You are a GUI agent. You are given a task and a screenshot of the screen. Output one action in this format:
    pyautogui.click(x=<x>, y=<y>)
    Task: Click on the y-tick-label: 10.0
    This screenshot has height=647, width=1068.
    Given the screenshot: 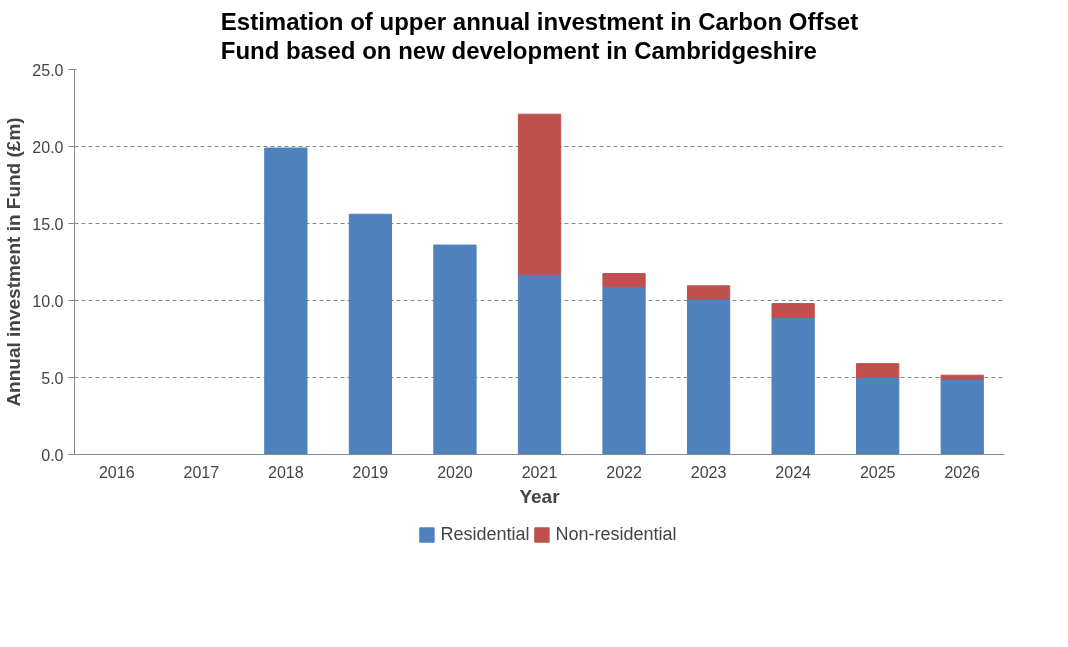 What is the action you would take?
    pyautogui.click(x=48, y=301)
    